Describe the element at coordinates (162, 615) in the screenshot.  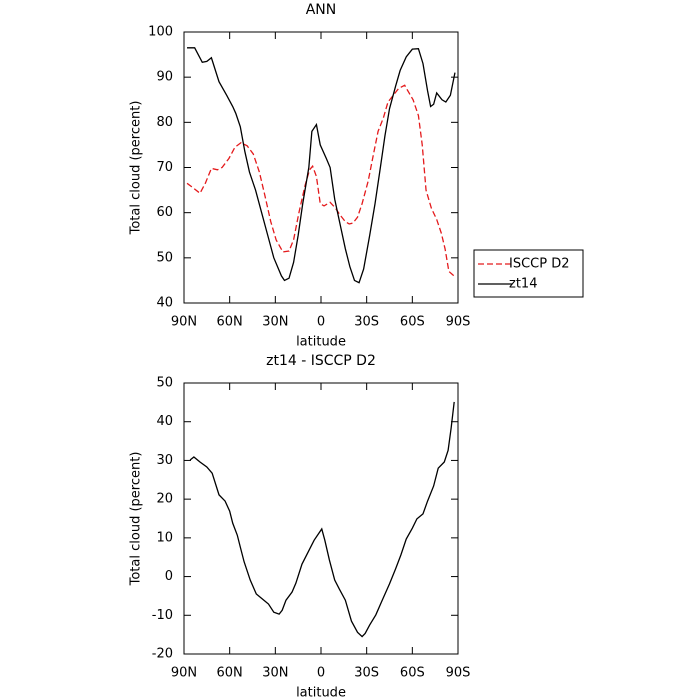
I see `y-tick-label: -10` at that location.